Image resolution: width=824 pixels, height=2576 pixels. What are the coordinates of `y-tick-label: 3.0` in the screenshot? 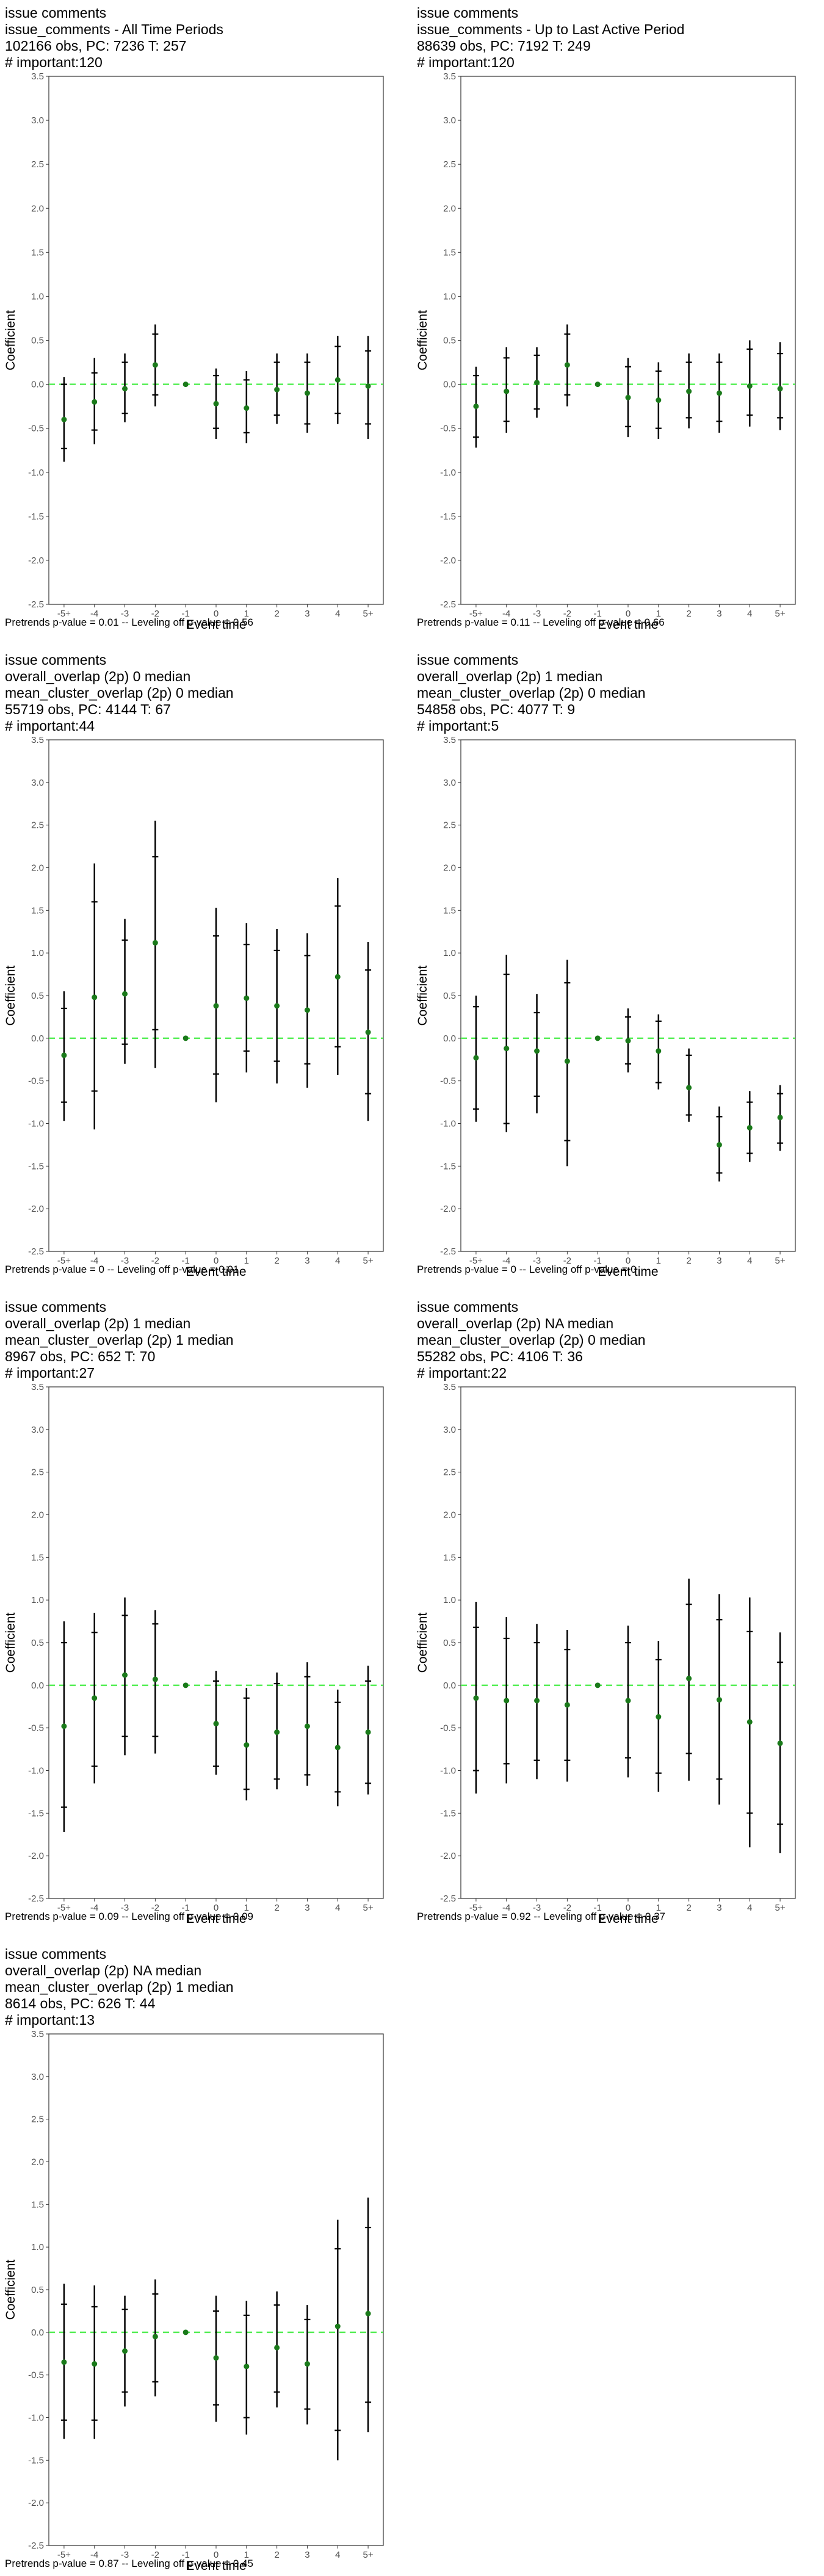 It's located at (37, 2077).